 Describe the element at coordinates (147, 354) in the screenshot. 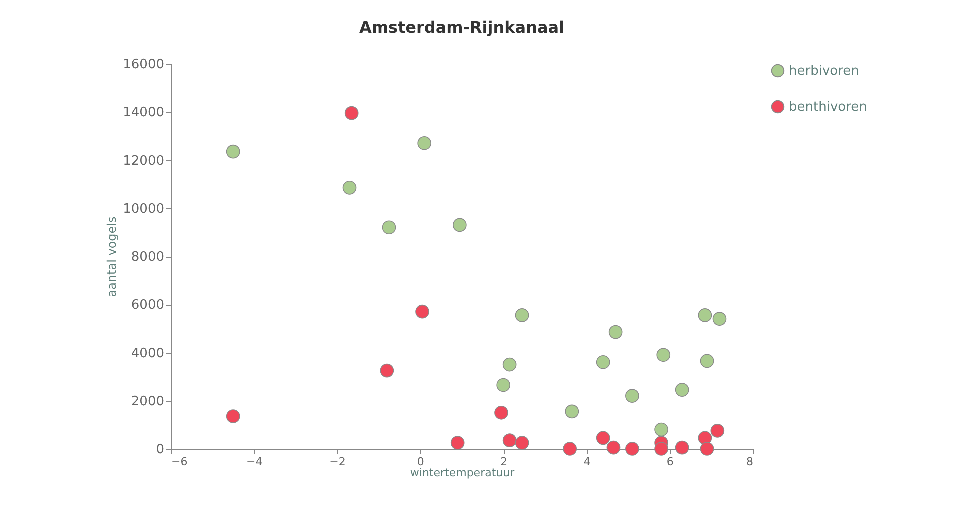

I see `y-tick-label: 4000` at that location.